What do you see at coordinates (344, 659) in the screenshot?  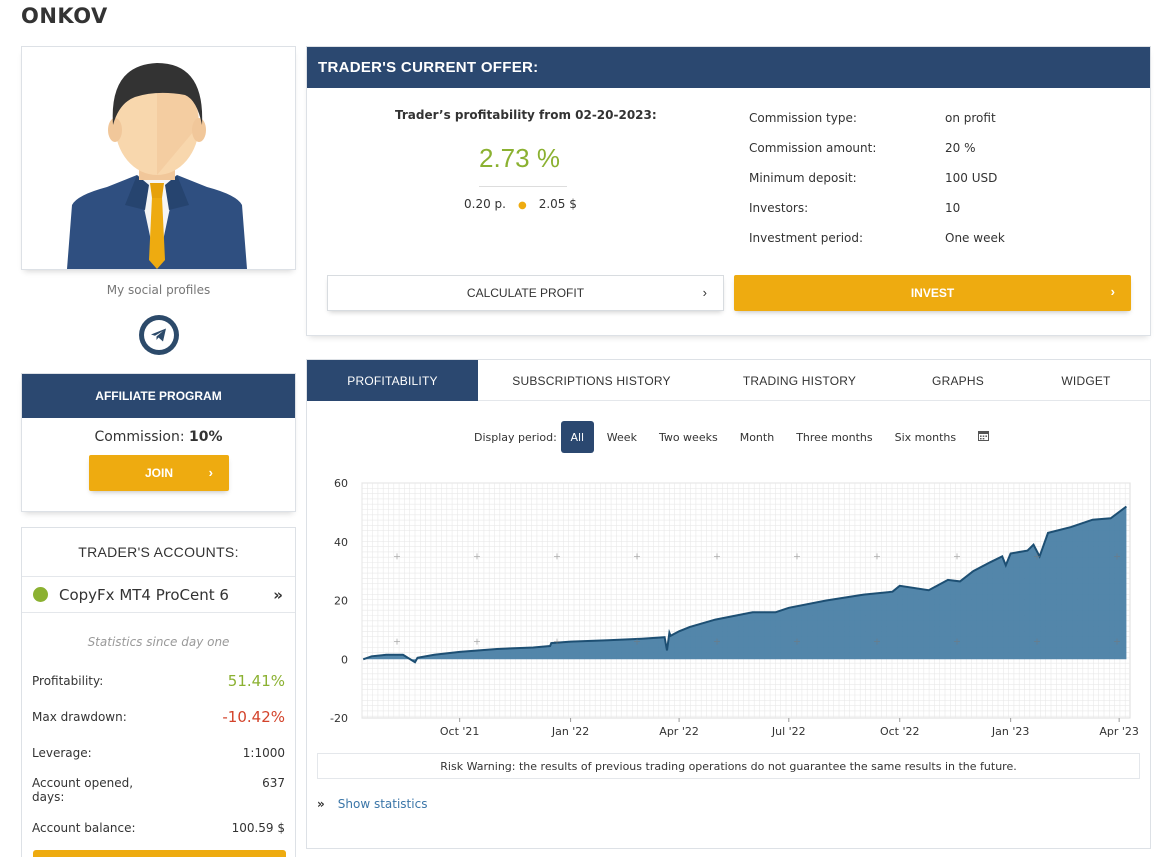 I see `y-tick-label: 0` at bounding box center [344, 659].